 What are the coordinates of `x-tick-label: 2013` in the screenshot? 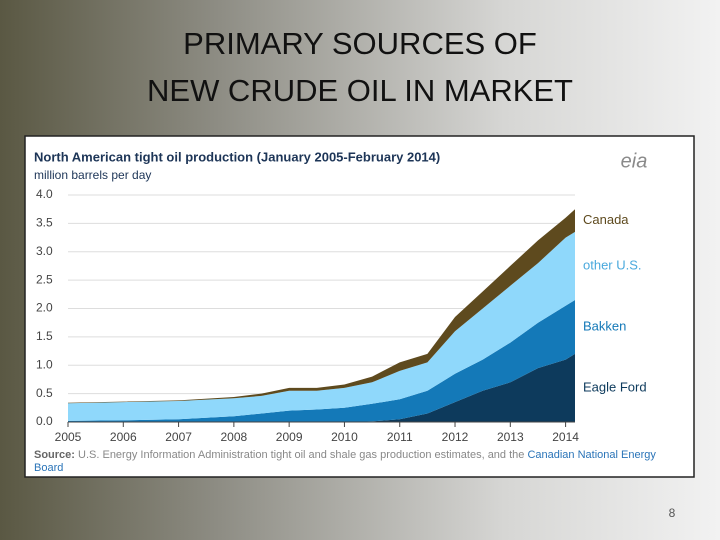 It's located at (510, 437).